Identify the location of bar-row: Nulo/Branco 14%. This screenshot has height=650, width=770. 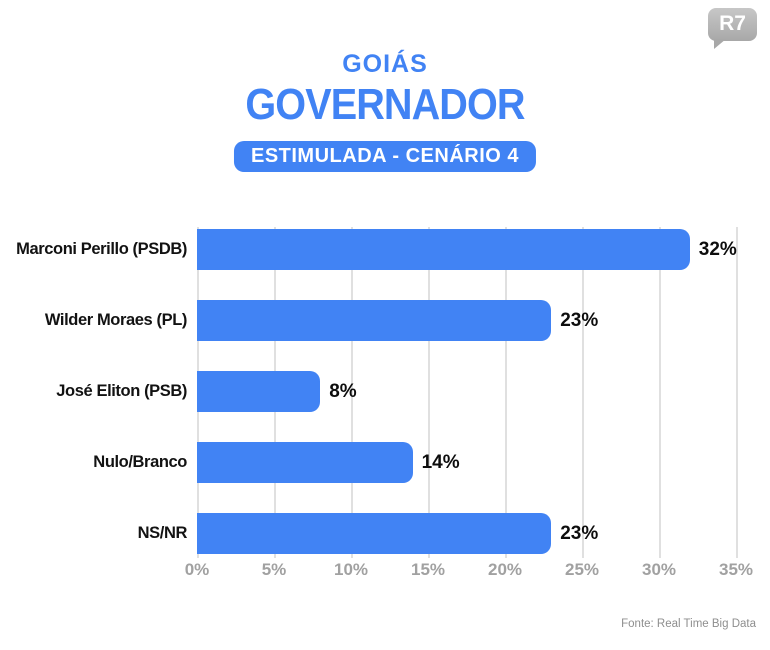
(385, 462).